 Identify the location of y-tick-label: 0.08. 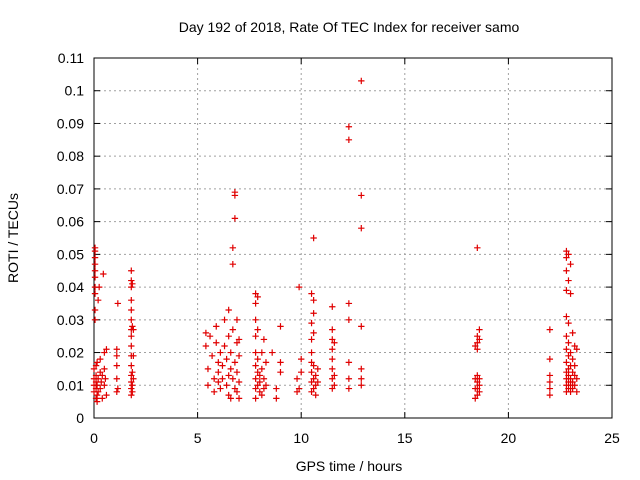
(70, 156).